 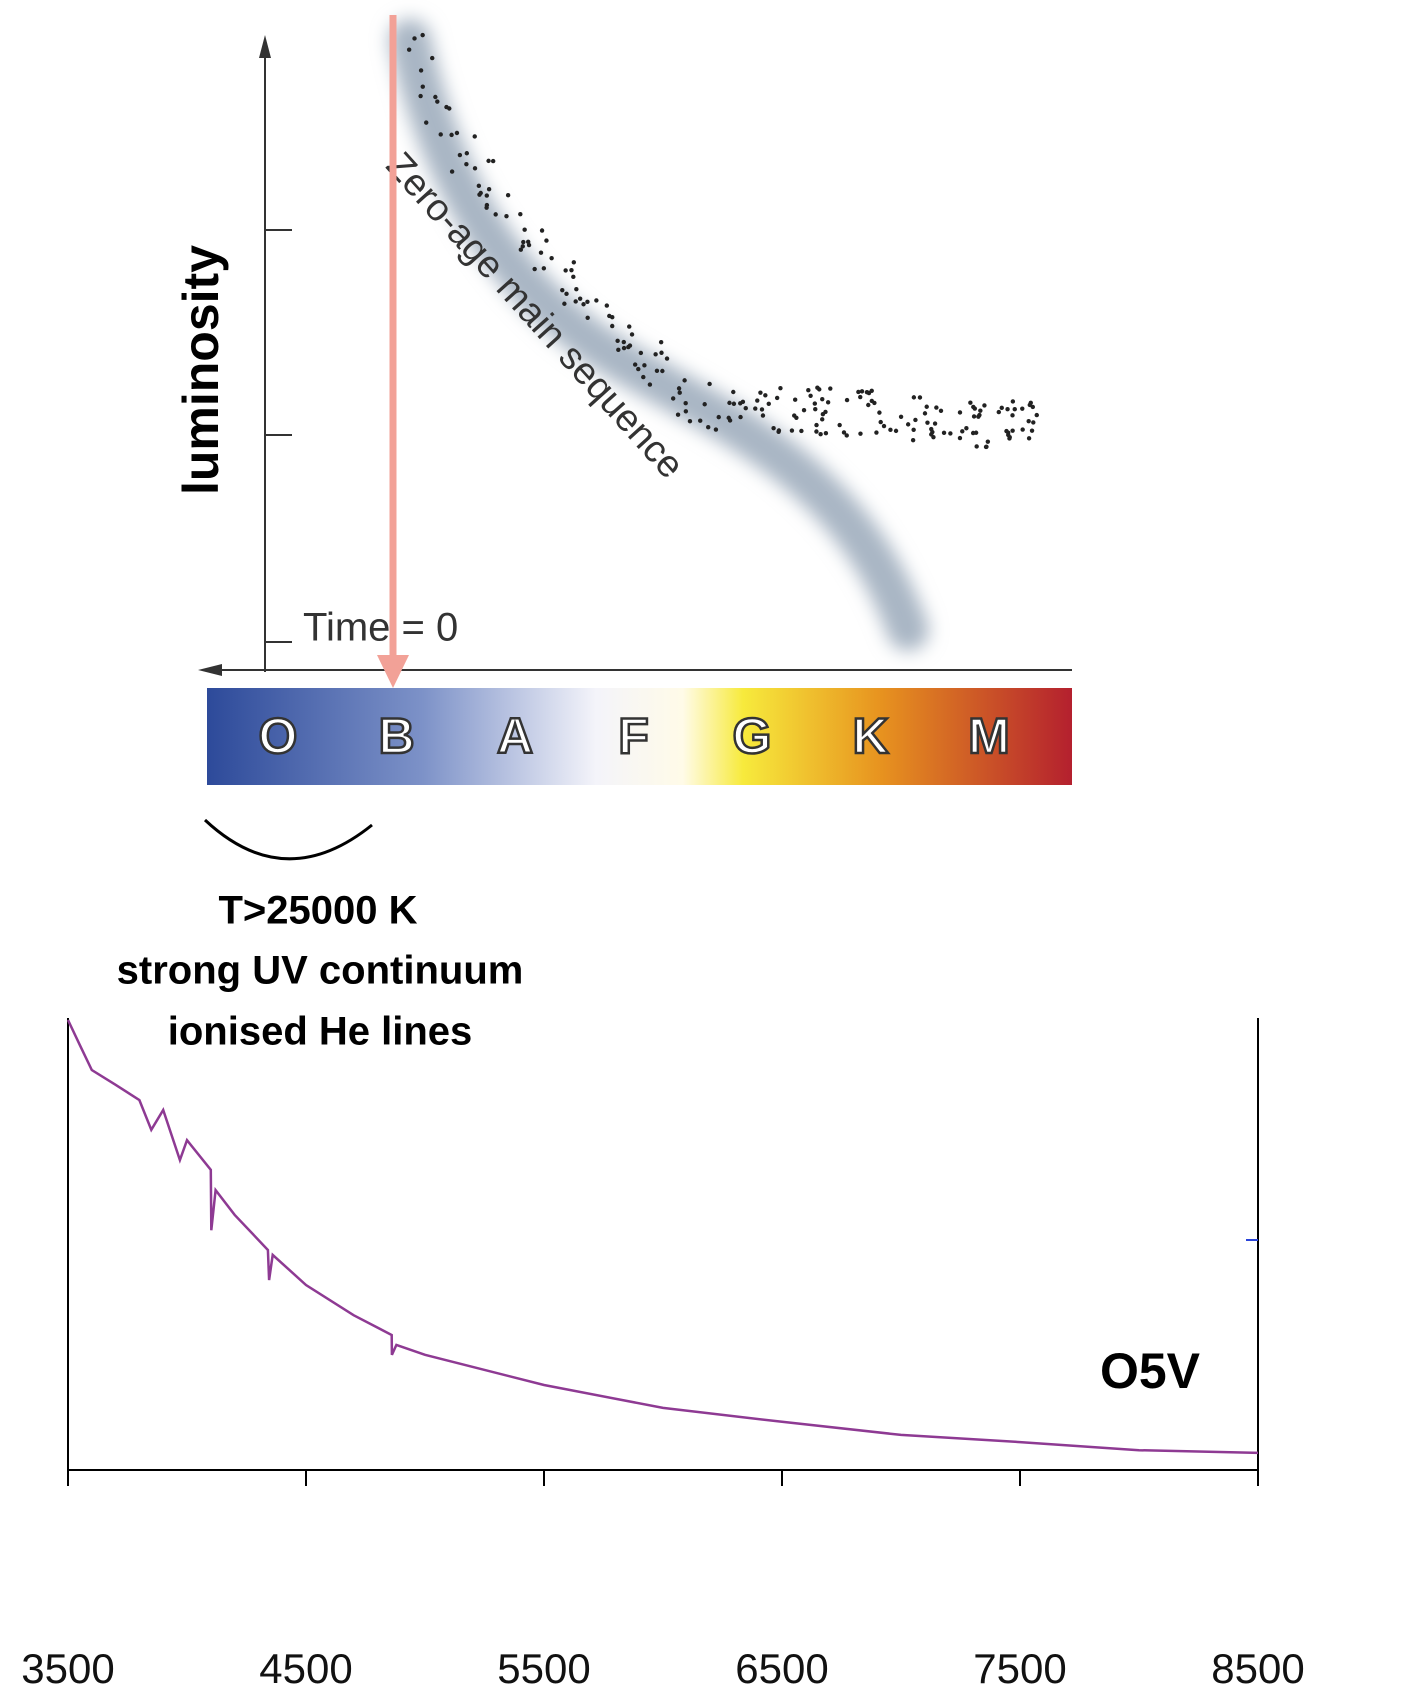 I want to click on x-tick-label: 5500, so click(x=543, y=1668).